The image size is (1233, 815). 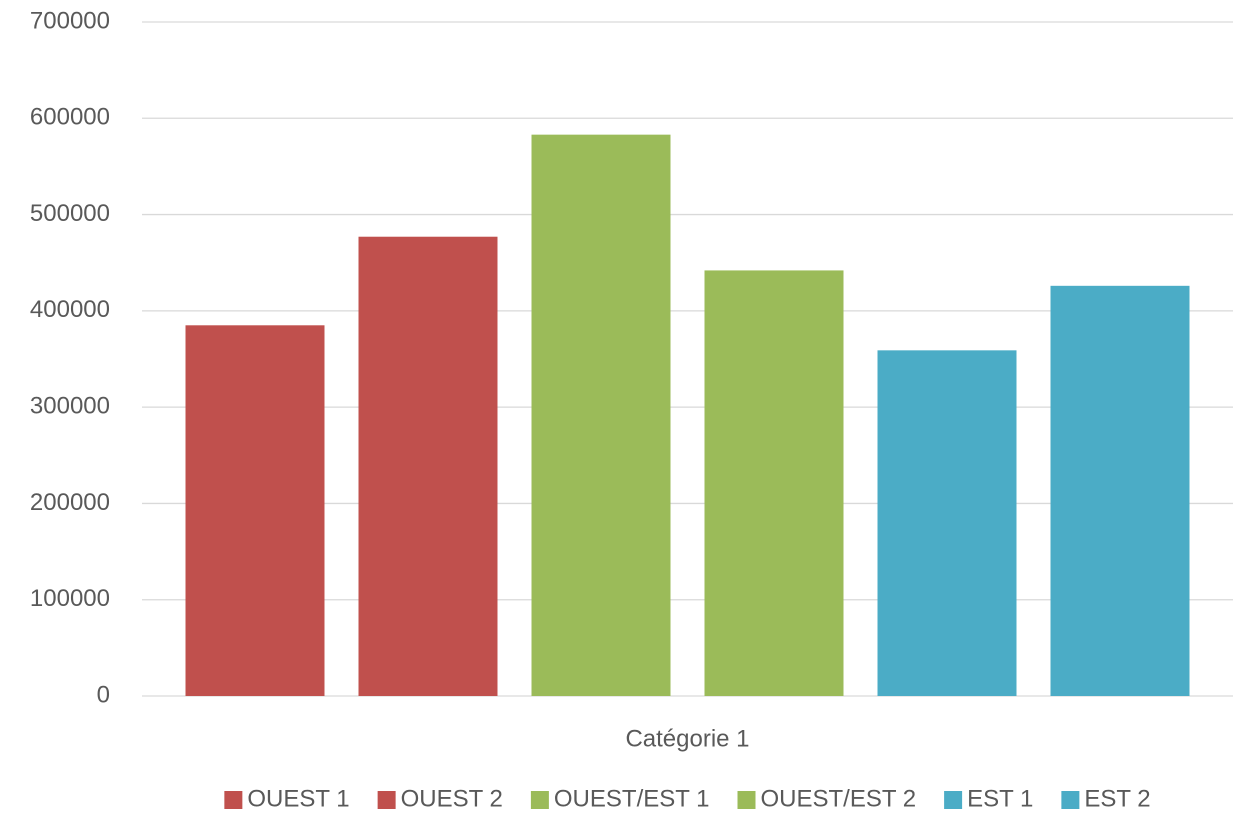 I want to click on legend-label: OUEST 2, so click(x=452, y=798).